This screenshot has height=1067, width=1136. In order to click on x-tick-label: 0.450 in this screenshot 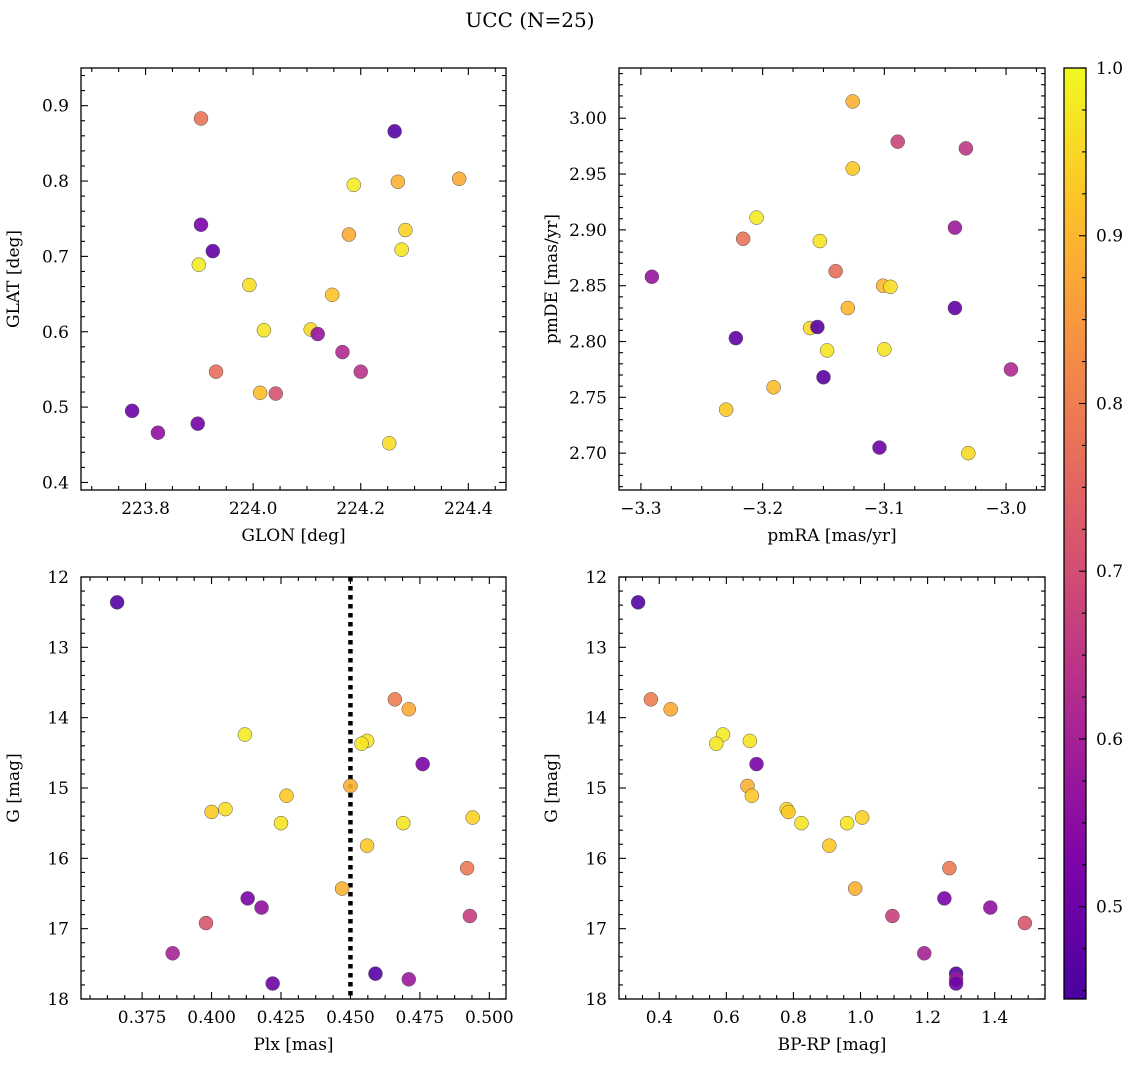, I will do `click(350, 1018)`.